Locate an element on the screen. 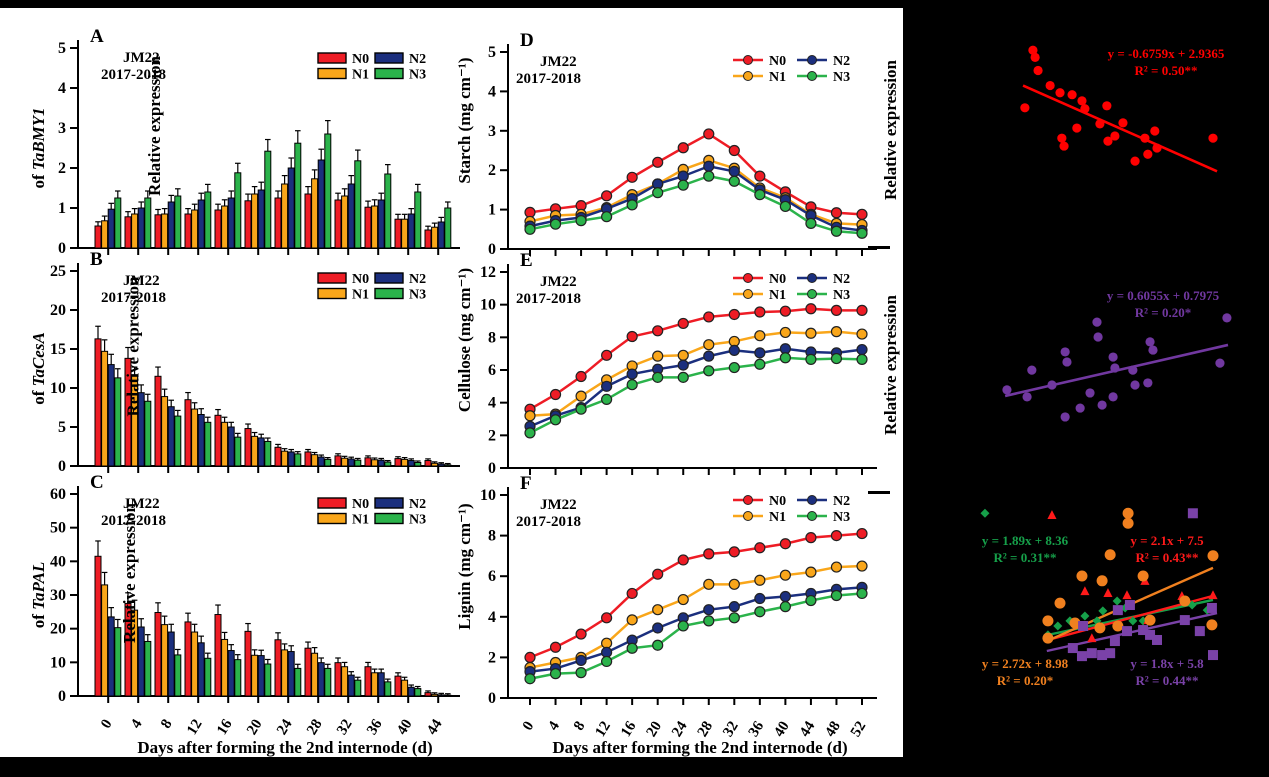  legend-label: N2 is located at coordinates (841, 61).